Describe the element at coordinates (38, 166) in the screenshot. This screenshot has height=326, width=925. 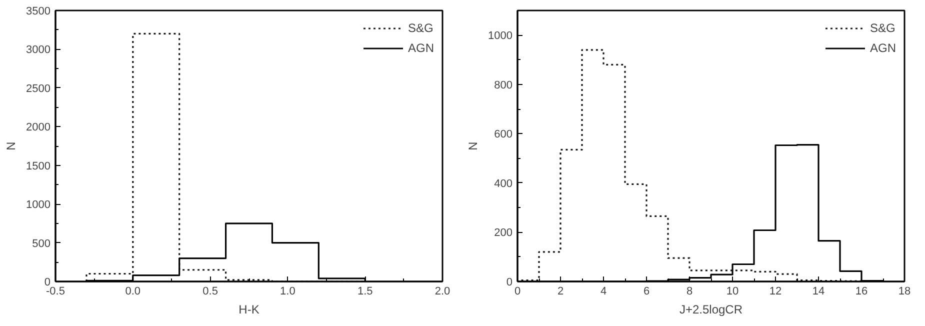
I see `y-tick-label: 1500` at that location.